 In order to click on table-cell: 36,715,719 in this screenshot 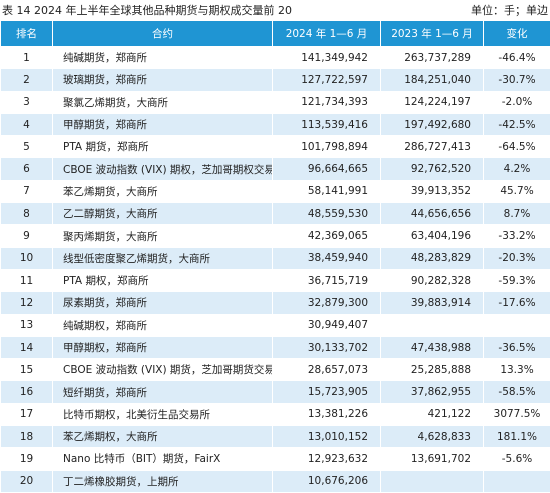, I will do `click(327, 280)`.